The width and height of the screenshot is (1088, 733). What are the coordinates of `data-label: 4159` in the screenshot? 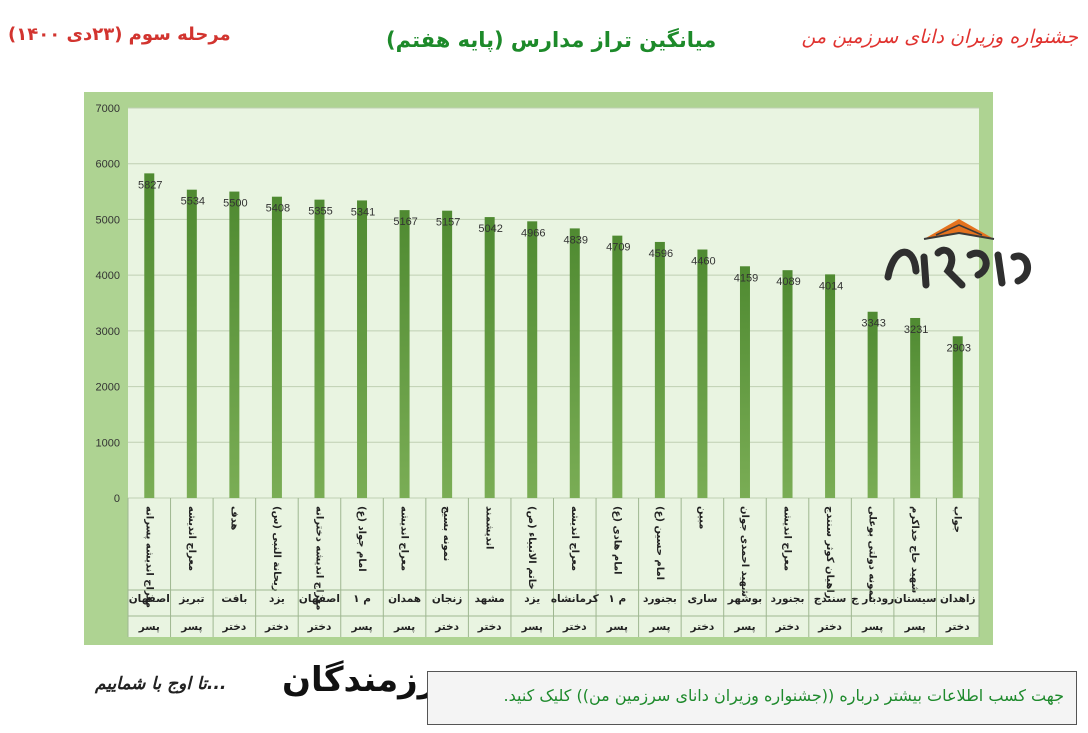 It's located at (746, 278).